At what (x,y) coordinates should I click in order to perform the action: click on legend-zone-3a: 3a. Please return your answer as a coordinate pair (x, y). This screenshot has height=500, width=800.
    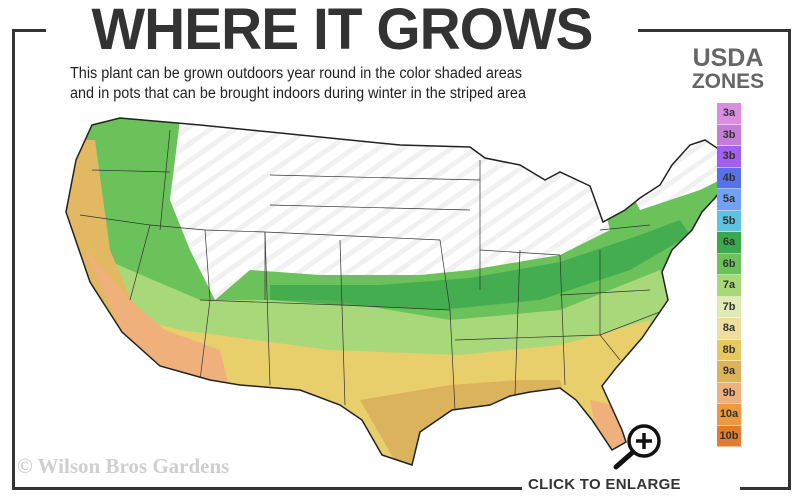
    Looking at the image, I should click on (729, 114).